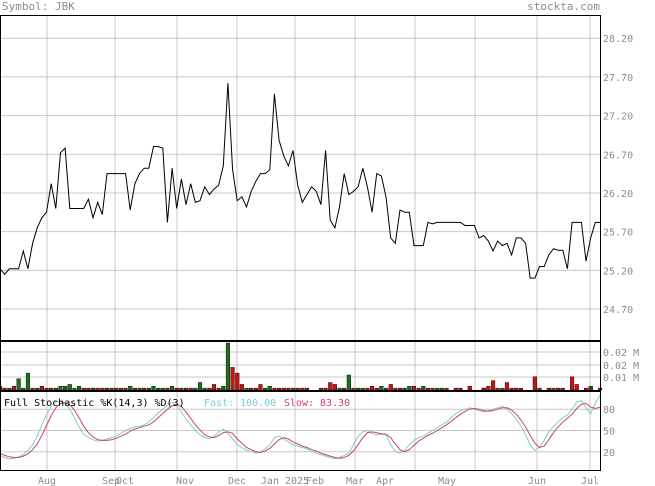  What do you see at coordinates (618, 78) in the screenshot?
I see `price-tick-label: 27.70` at bounding box center [618, 78].